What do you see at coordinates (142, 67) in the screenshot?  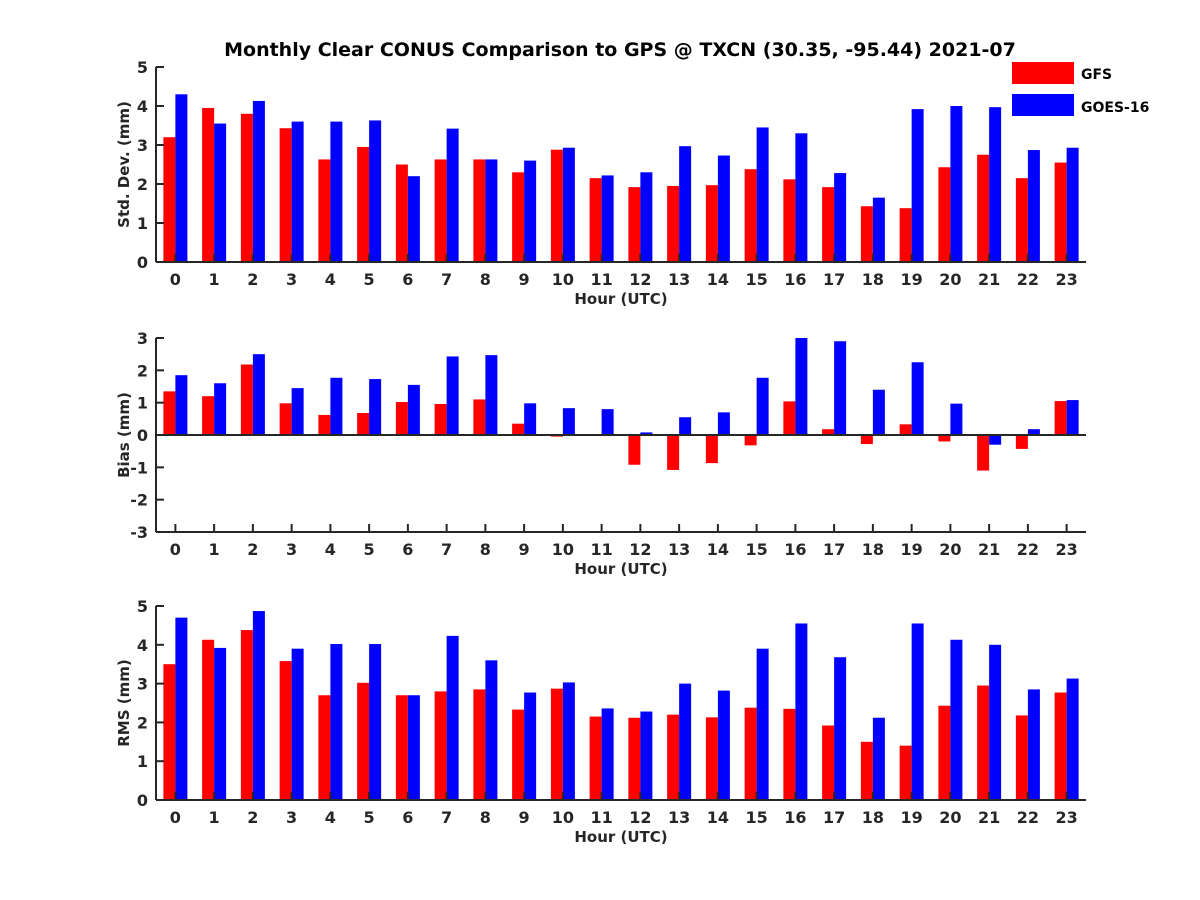 I see `y-tick-label: 5` at bounding box center [142, 67].